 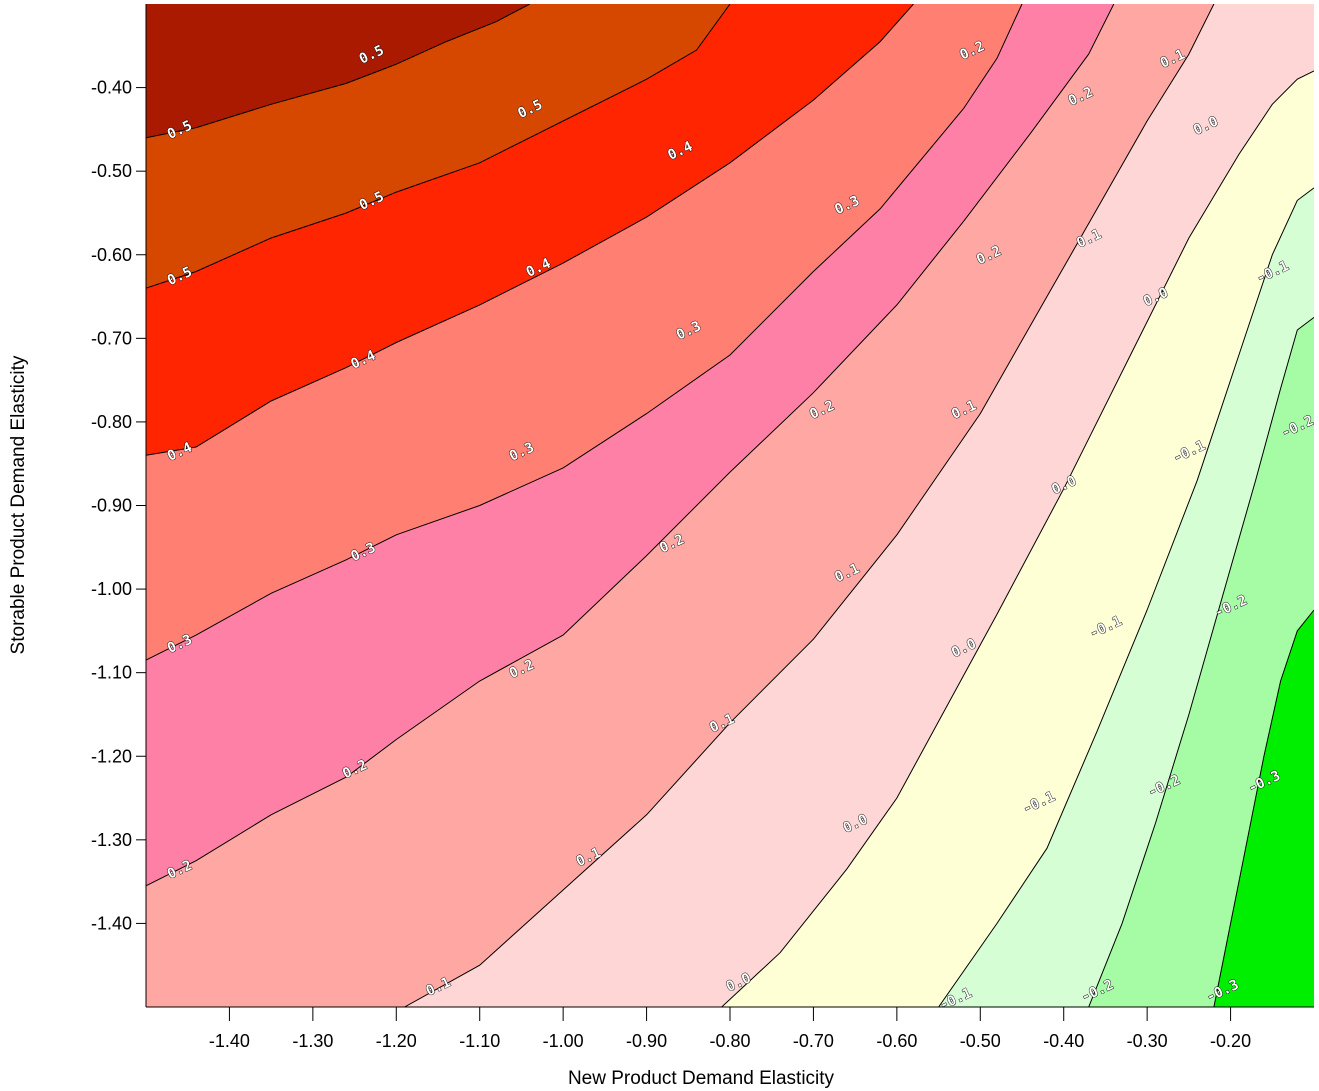 I want to click on x-tick-label: -1.10, so click(x=479, y=1041).